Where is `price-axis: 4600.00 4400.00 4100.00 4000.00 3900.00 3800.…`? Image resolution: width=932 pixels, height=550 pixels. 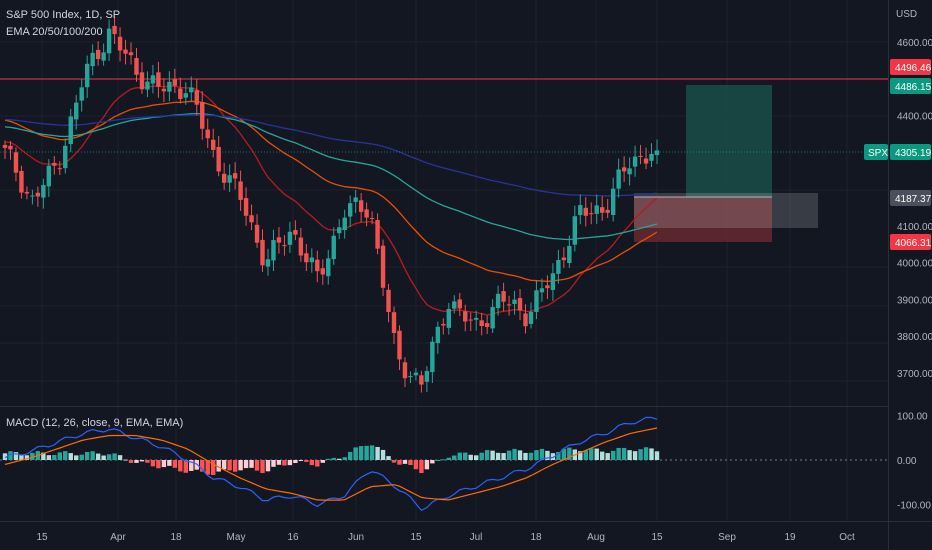
price-axis: 4600.00 4400.00 4100.00 4000.00 3900.00 3800.… is located at coordinates (914, 209).